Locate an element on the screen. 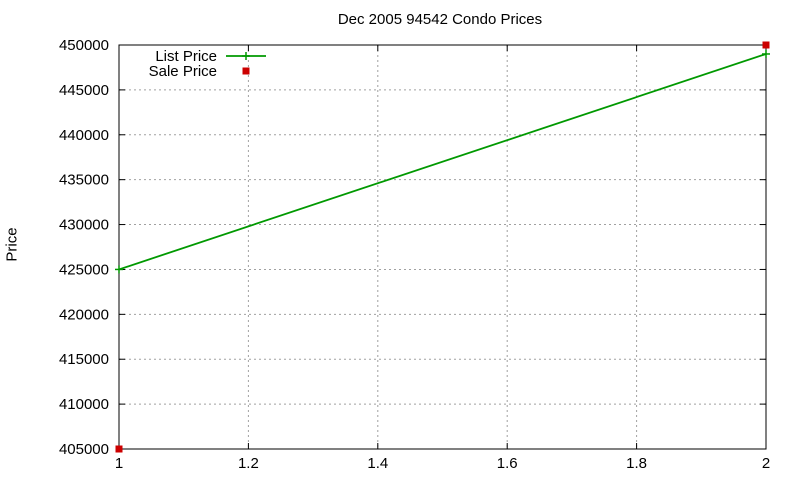 Image resolution: width=800 pixels, height=480 pixels. y-tick-label: 435000 is located at coordinates (84, 180).